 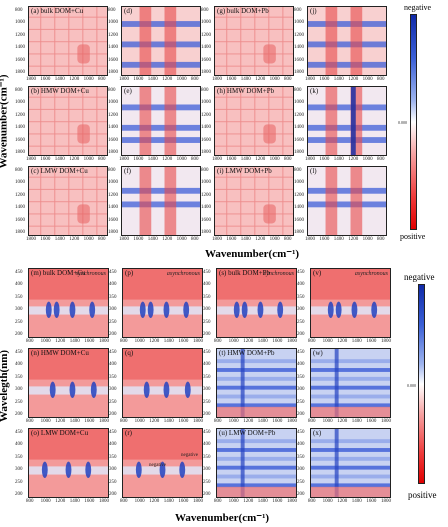 What do you see at coordinates (68, 201) in the screenshot?
I see `panel-c: (c) LMW DOM+Cu` at bounding box center [68, 201].